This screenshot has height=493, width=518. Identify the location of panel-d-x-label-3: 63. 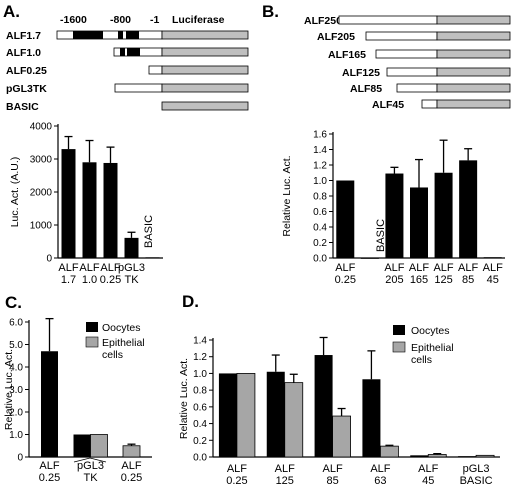
(380, 481).